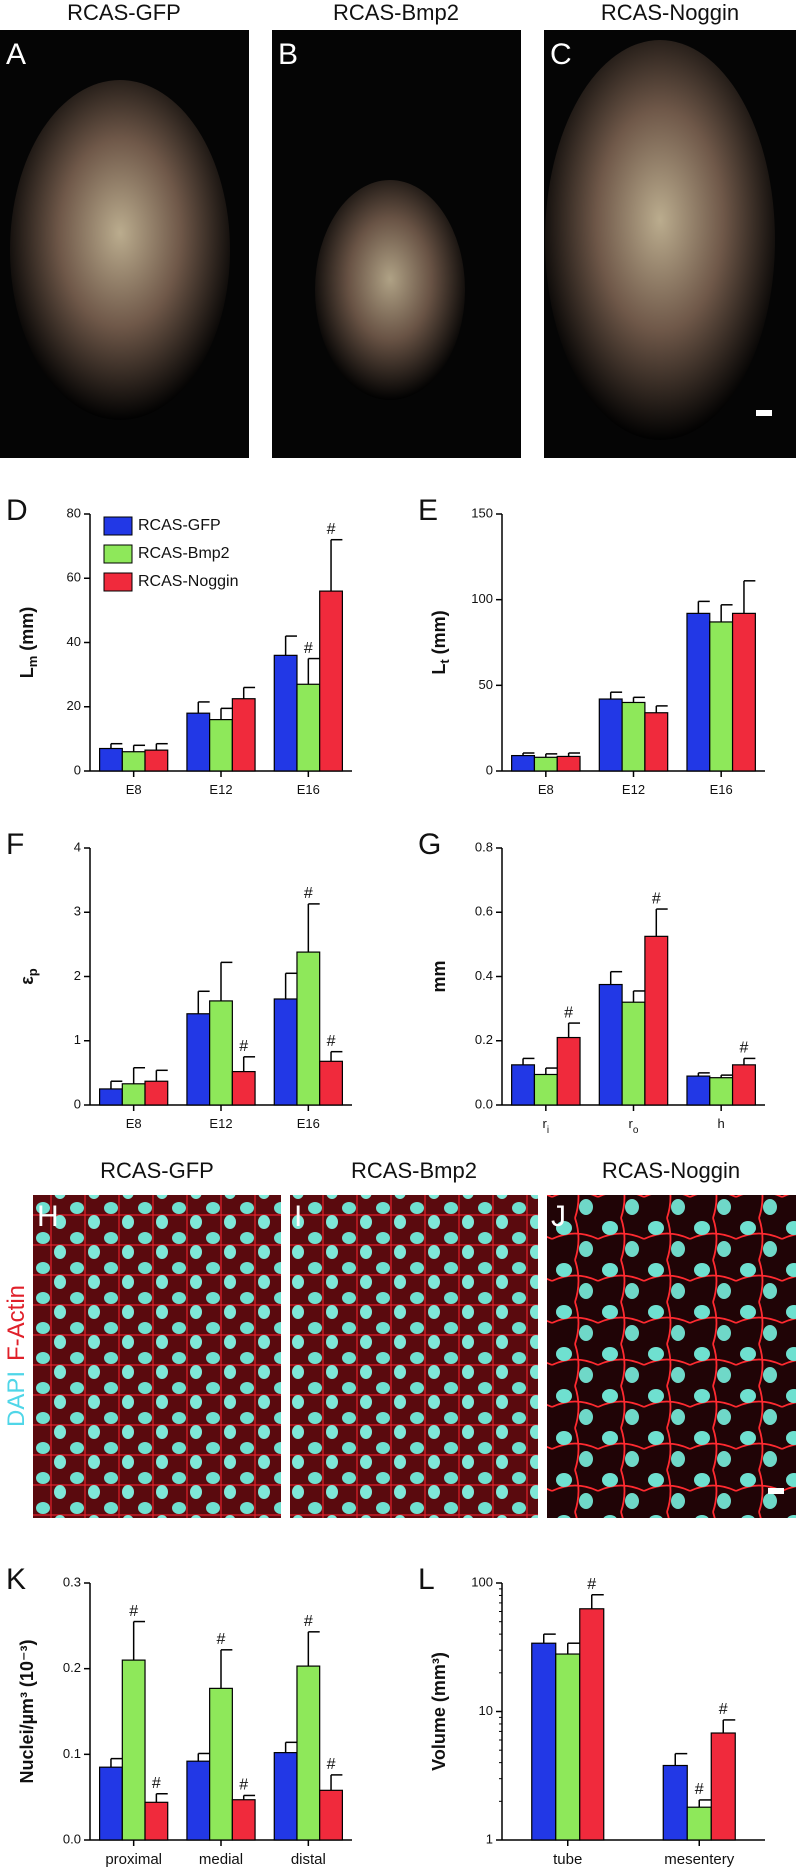 The image size is (796, 1868). Describe the element at coordinates (32, 972) in the screenshot. I see `y-axis-label-sub: p` at that location.